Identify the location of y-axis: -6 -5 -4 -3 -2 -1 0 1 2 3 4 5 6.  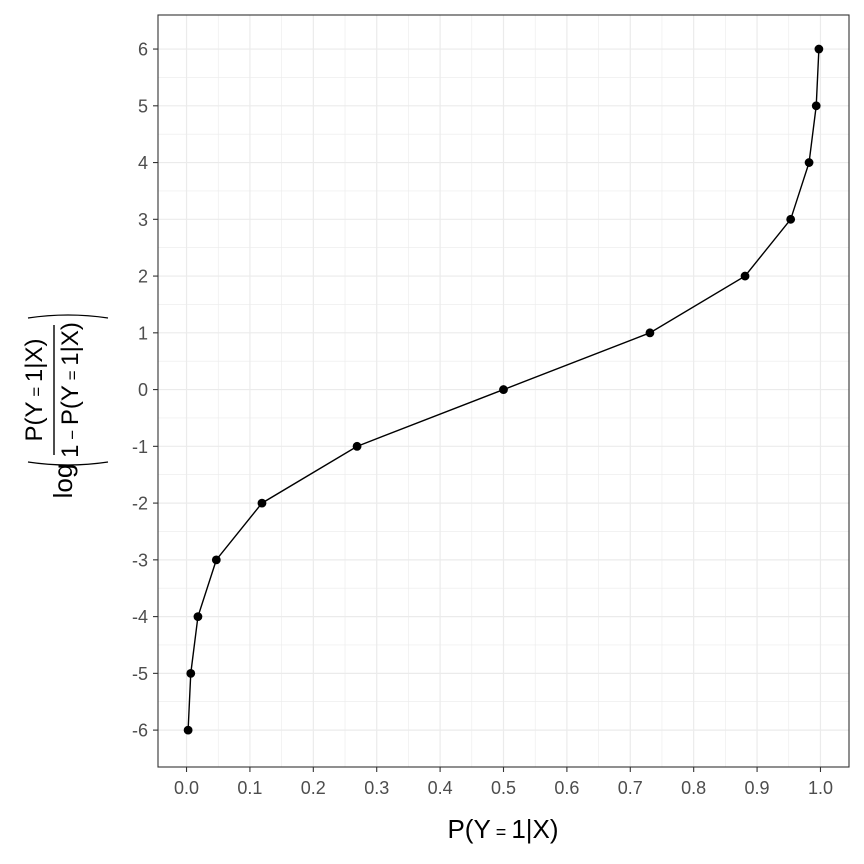
(145, 390).